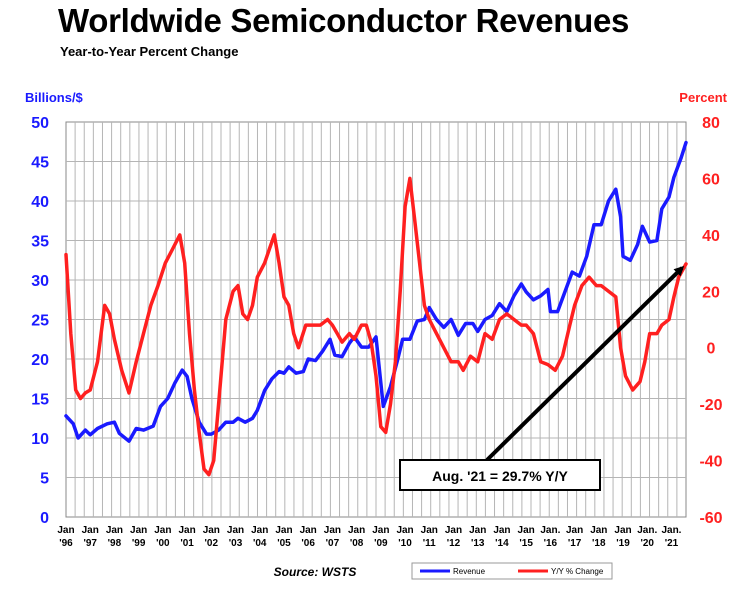 The width and height of the screenshot is (748, 595). What do you see at coordinates (40, 360) in the screenshot?
I see `left-tick-label: 20` at bounding box center [40, 360].